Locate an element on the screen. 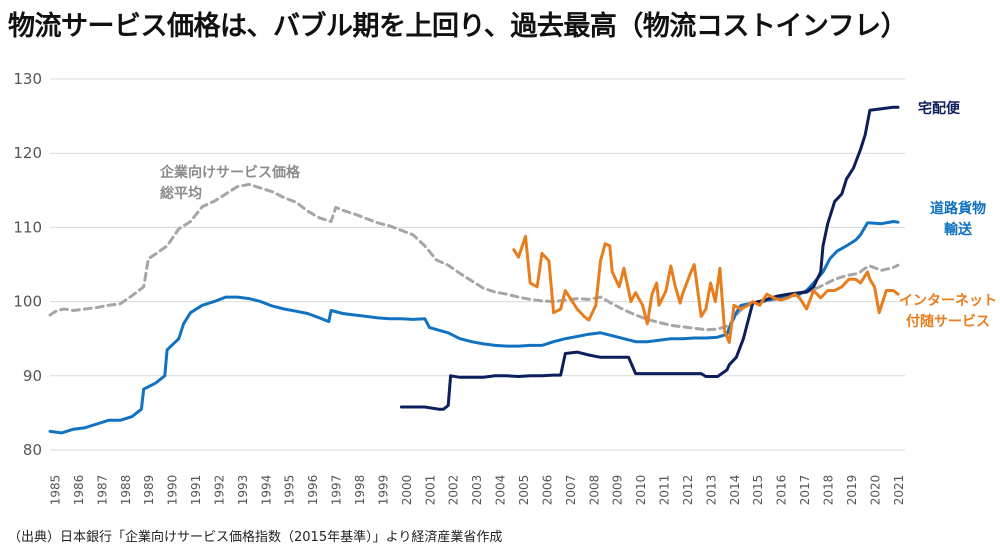 The height and width of the screenshot is (553, 1000). y-tick-label: 110 is located at coordinates (27, 227).